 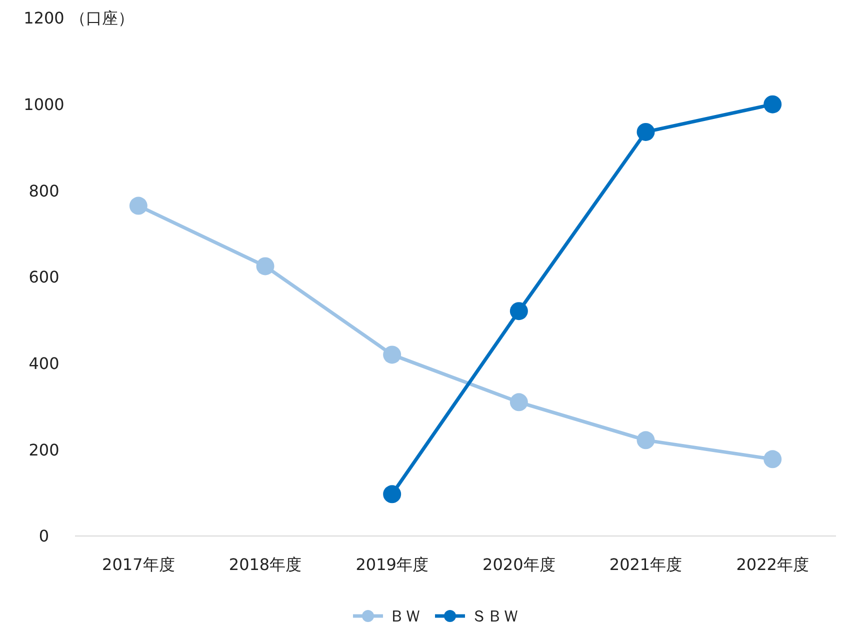 I want to click on x-tick-label: 2022年度, so click(x=772, y=564).